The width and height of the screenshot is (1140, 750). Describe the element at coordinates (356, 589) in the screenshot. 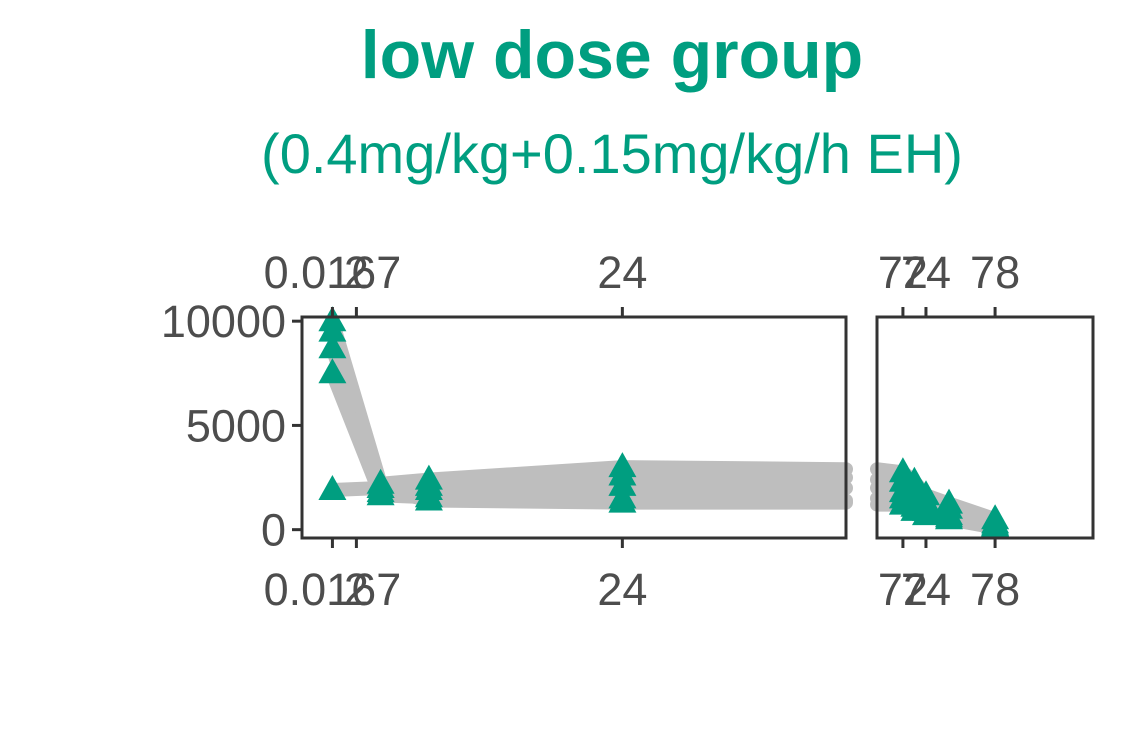

I see `bottom-x-tick-label: 2` at that location.